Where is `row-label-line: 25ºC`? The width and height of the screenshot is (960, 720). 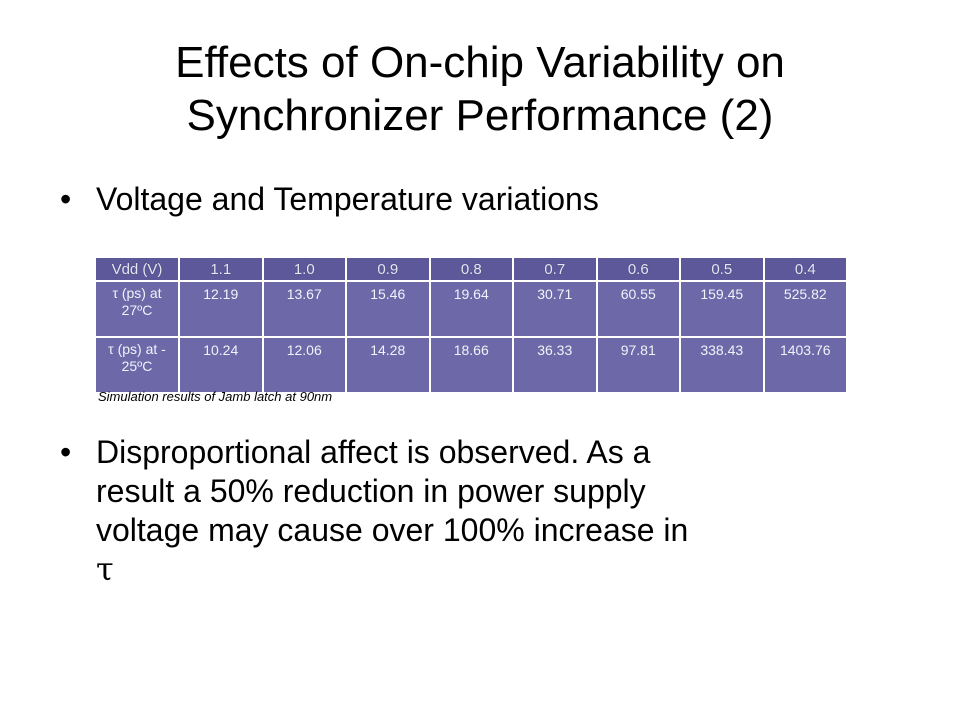 row-label-line: 25ºC is located at coordinates (137, 366).